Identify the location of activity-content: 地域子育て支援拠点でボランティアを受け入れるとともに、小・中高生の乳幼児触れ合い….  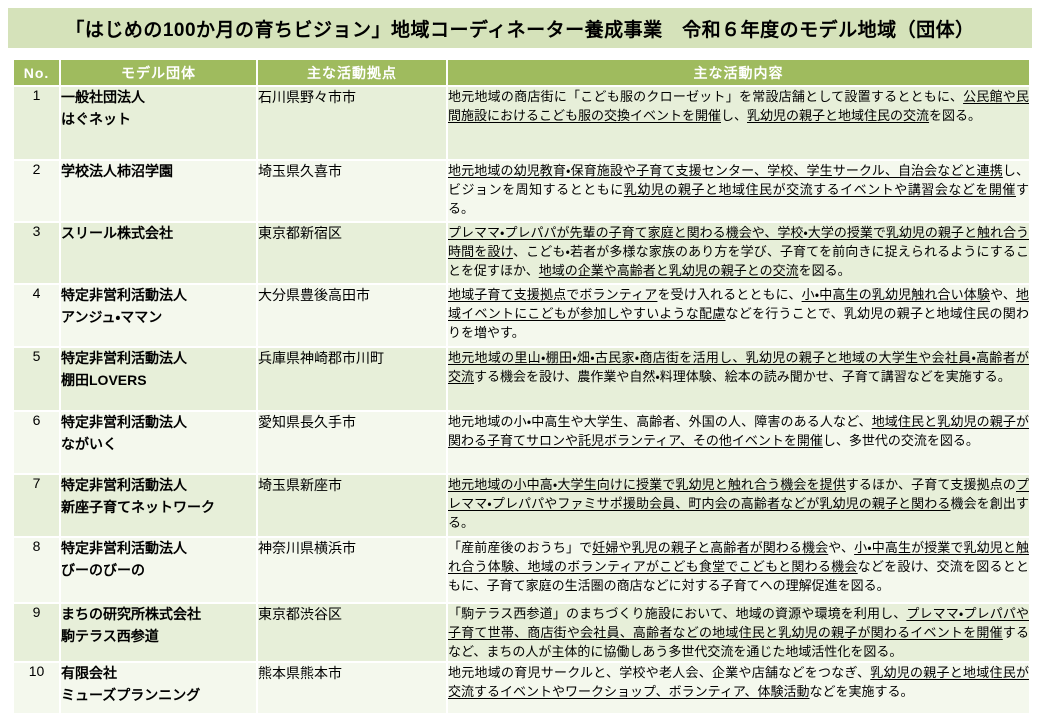
(738, 315).